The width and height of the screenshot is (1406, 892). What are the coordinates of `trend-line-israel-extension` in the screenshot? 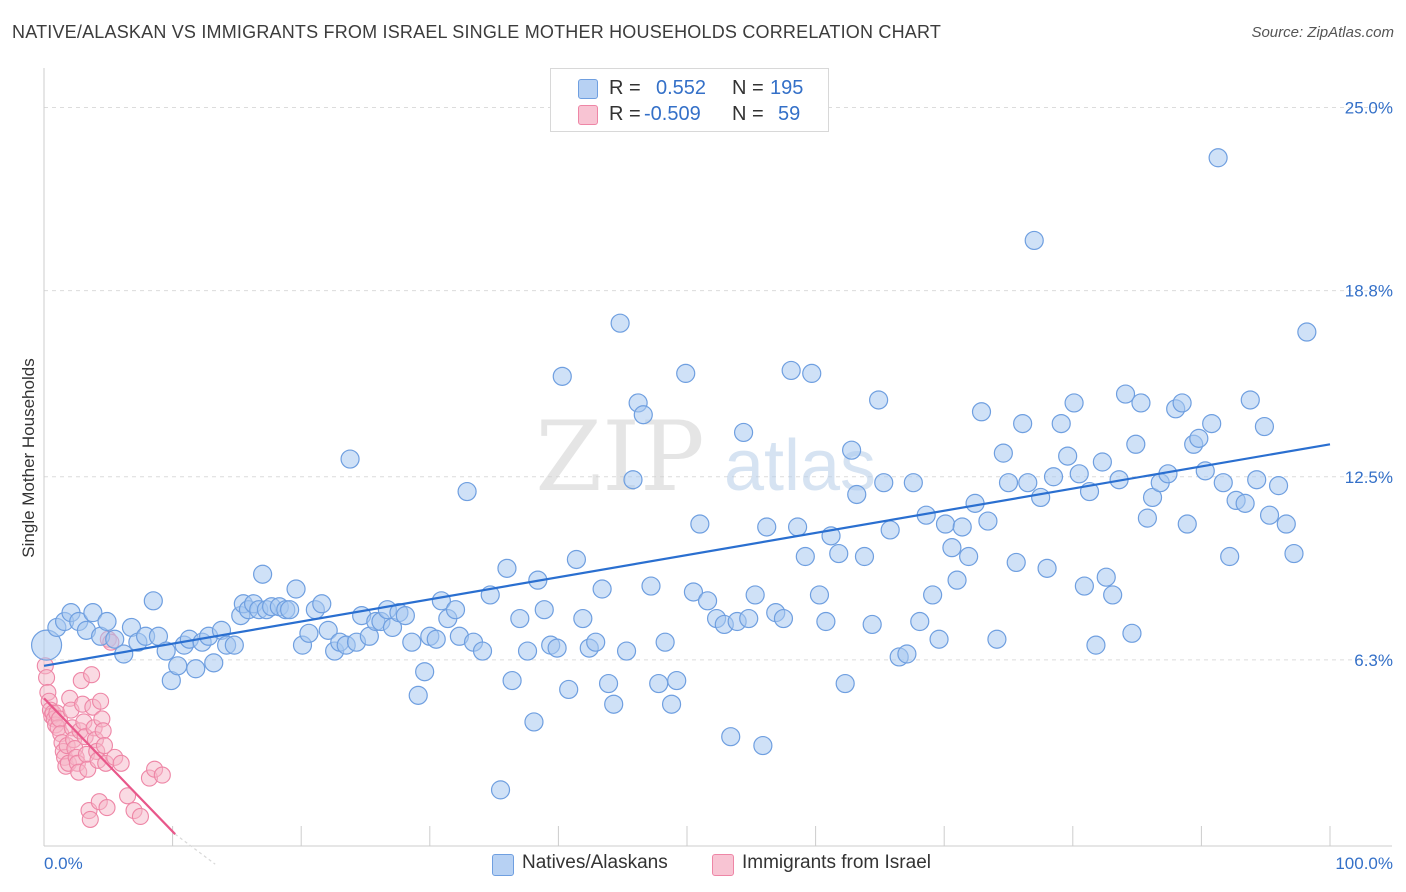 It's located at (195, 849).